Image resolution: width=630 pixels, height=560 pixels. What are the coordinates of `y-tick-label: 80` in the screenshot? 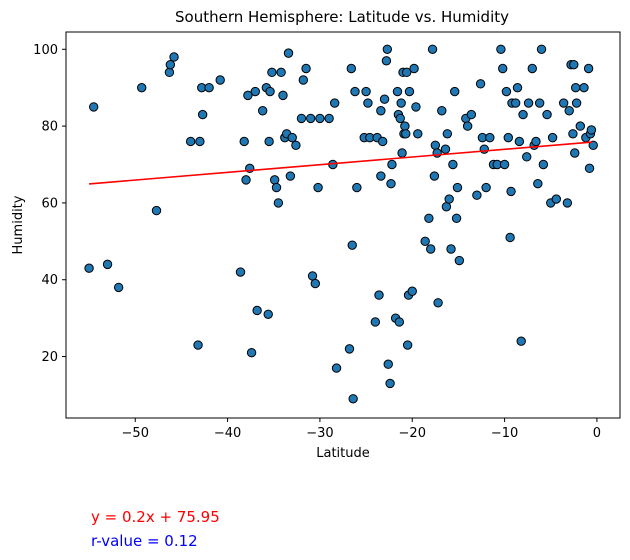 It's located at (49, 127).